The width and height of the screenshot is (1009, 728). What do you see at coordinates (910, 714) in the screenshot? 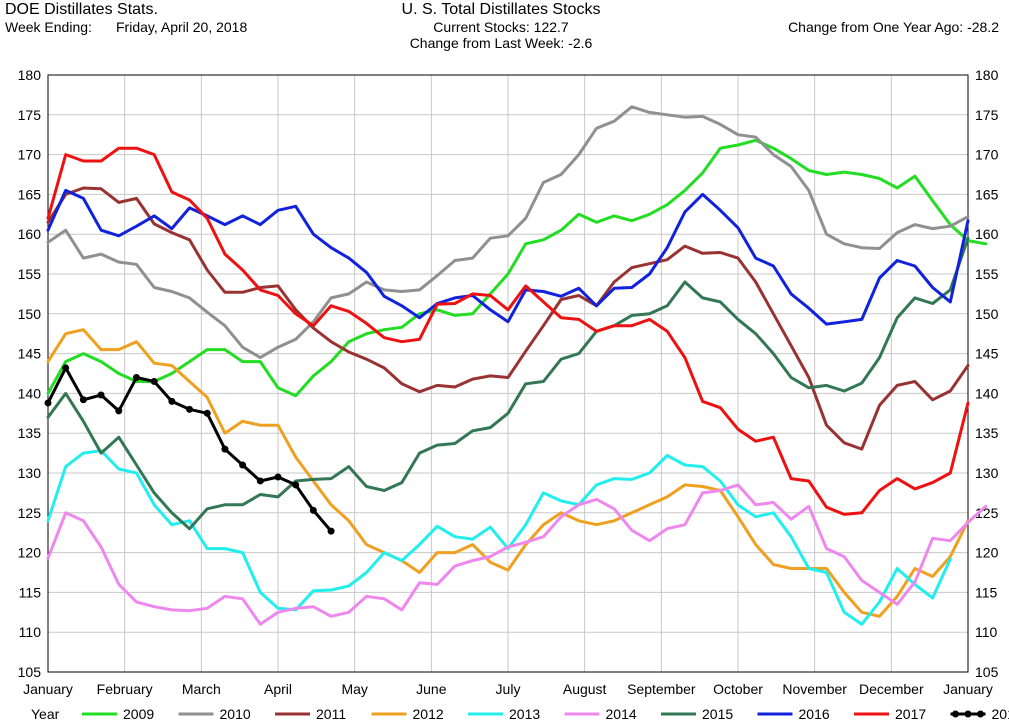
I see `legend-label-2017: 2017` at bounding box center [910, 714].